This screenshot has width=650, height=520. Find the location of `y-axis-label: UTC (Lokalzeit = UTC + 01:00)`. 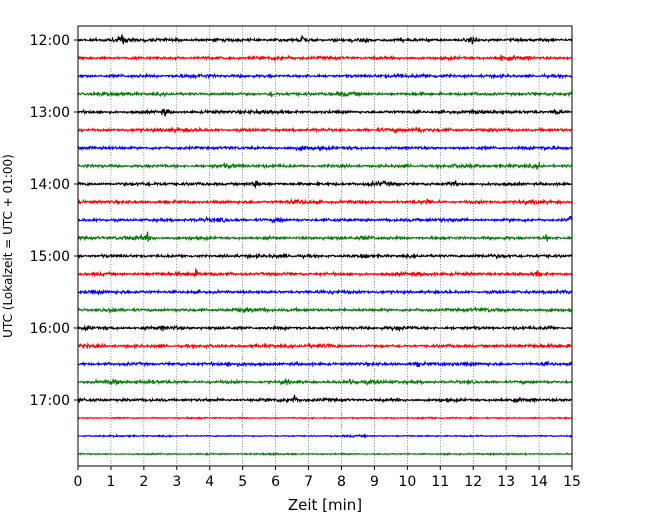

y-axis-label: UTC (Lokalzeit = UTC + 01:00) is located at coordinates (8, 246).